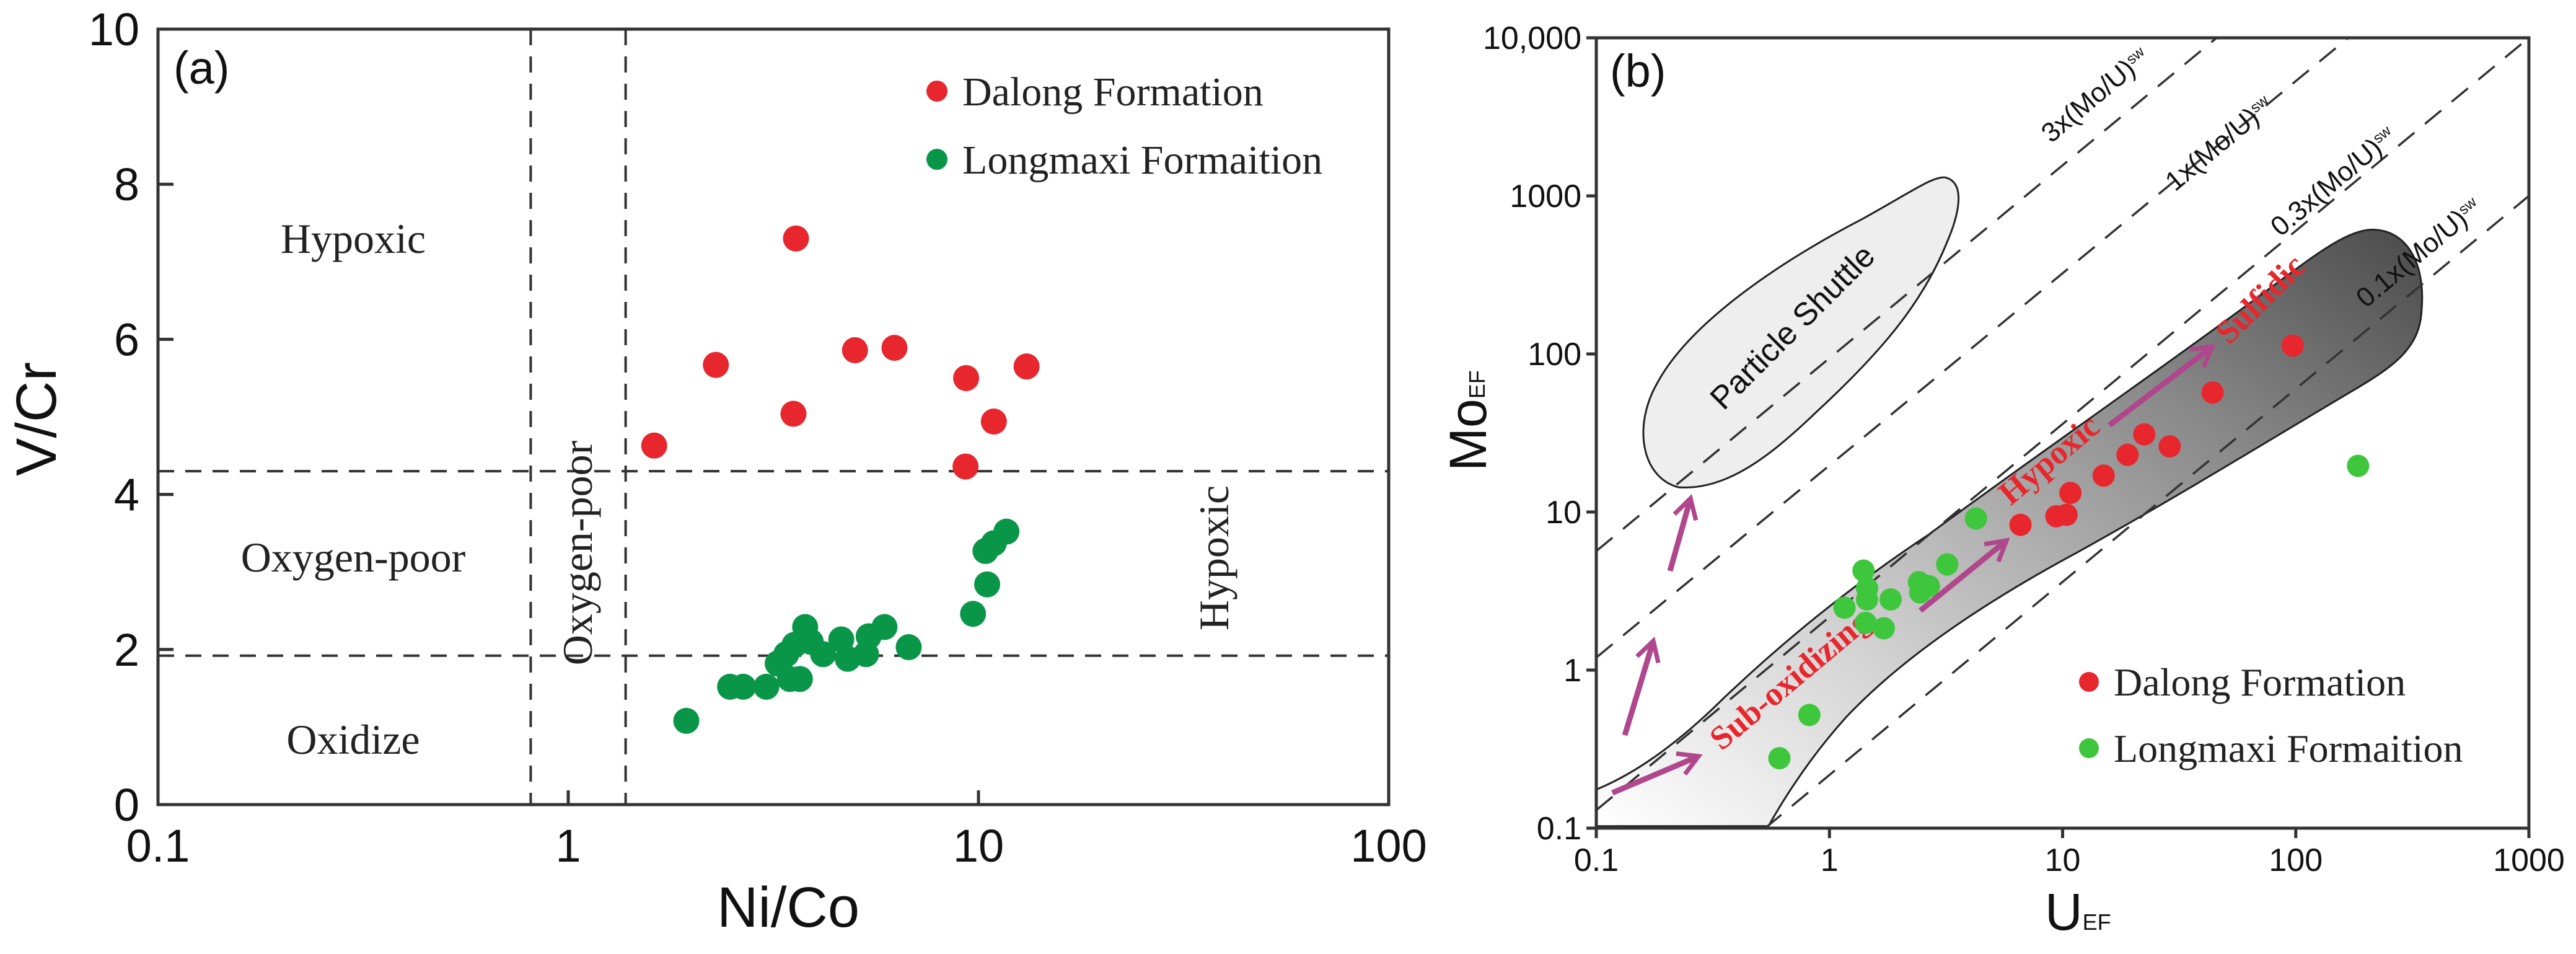 The width and height of the screenshot is (2576, 954). What do you see at coordinates (1596, 860) in the screenshot?
I see `x-tick-label-b: 0.1` at bounding box center [1596, 860].